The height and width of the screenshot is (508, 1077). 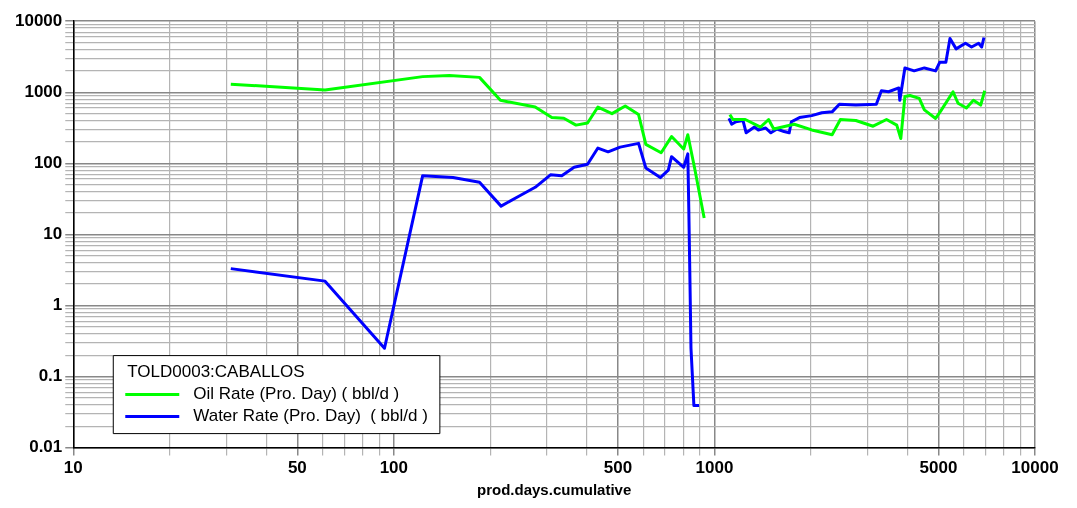 I want to click on x-tick-label: 5000, so click(x=938, y=468).